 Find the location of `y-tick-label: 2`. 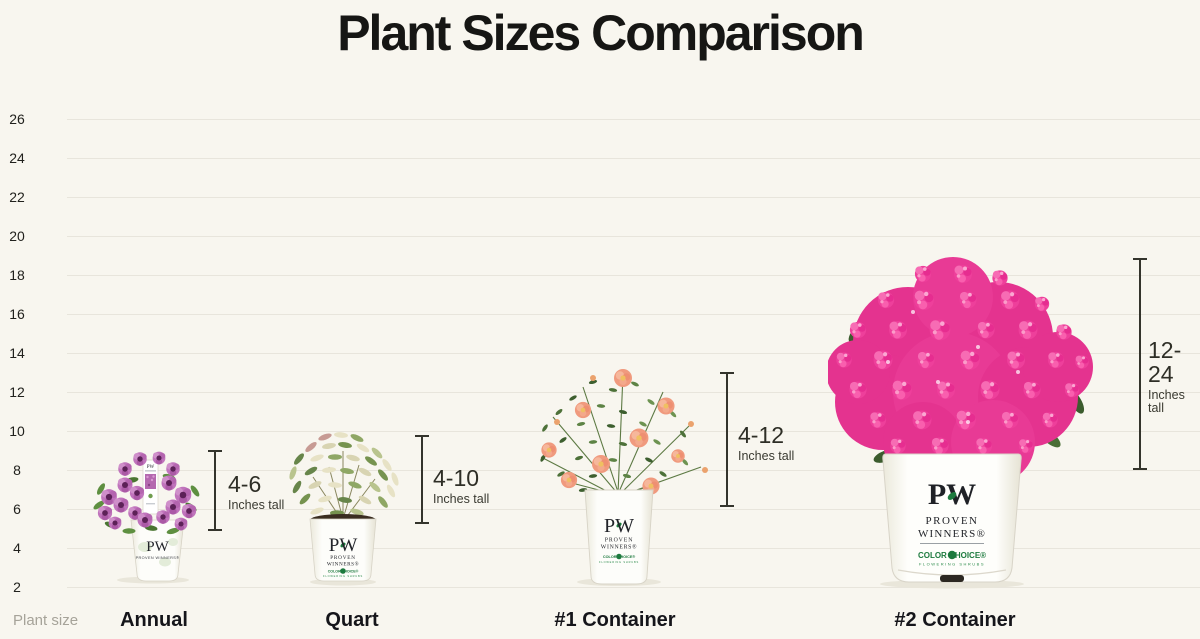

y-tick-label: 2 is located at coordinates (17, 587).